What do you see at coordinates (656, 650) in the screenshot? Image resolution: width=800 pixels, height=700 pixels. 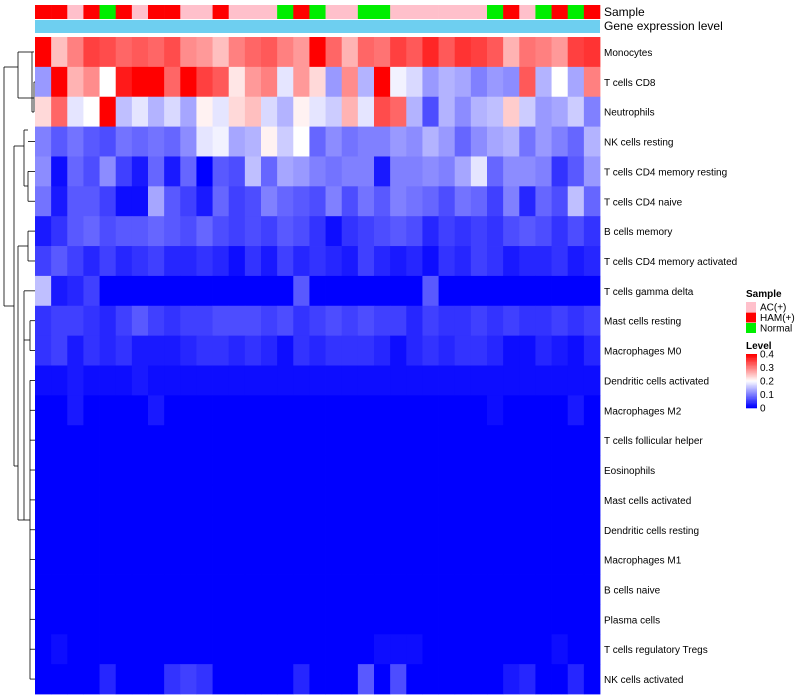 I see `row-label: T cells regulatory Tregs` at bounding box center [656, 650].